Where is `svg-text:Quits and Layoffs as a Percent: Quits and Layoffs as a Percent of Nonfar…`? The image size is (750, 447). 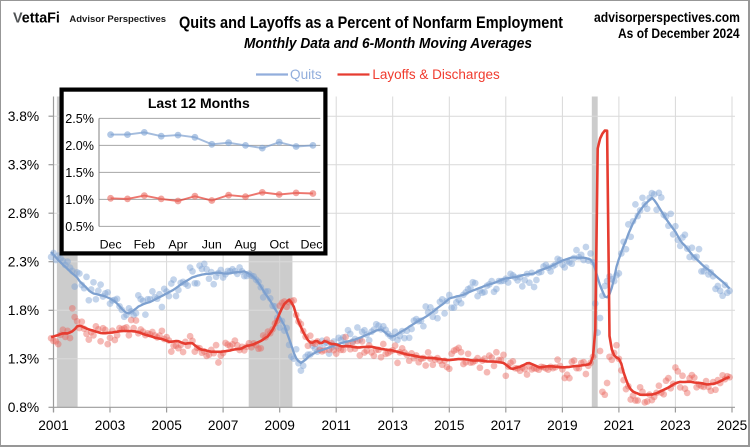
svg-text:Quits and Layoffs as a Percent: Quits and Layoffs as a Percent of Nonfar… is located at coordinates (371, 22).